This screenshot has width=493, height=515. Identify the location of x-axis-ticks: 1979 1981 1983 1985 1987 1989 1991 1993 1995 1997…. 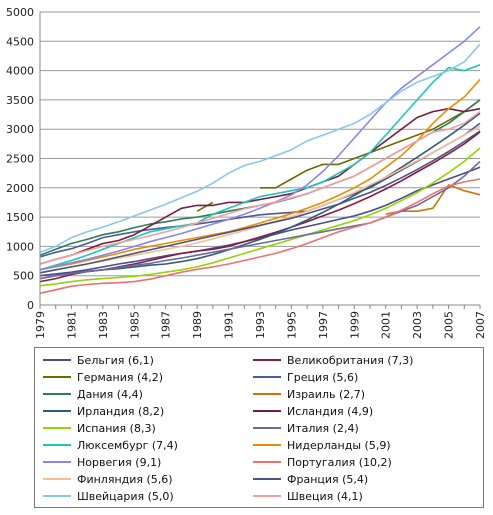
(260, 322).